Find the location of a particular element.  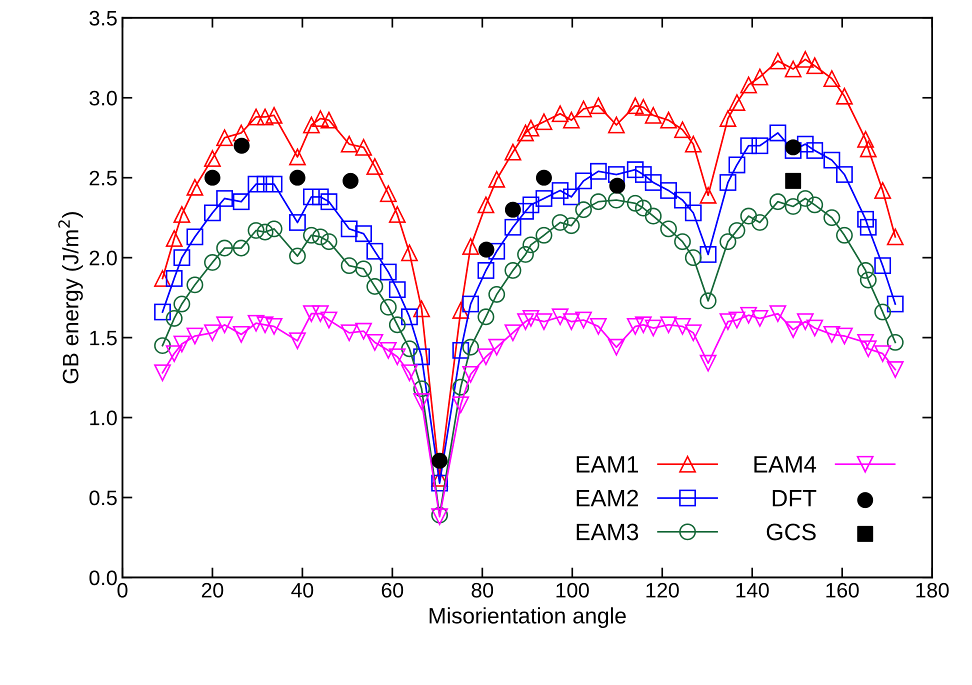

legend-label: EAM2 is located at coordinates (607, 498).